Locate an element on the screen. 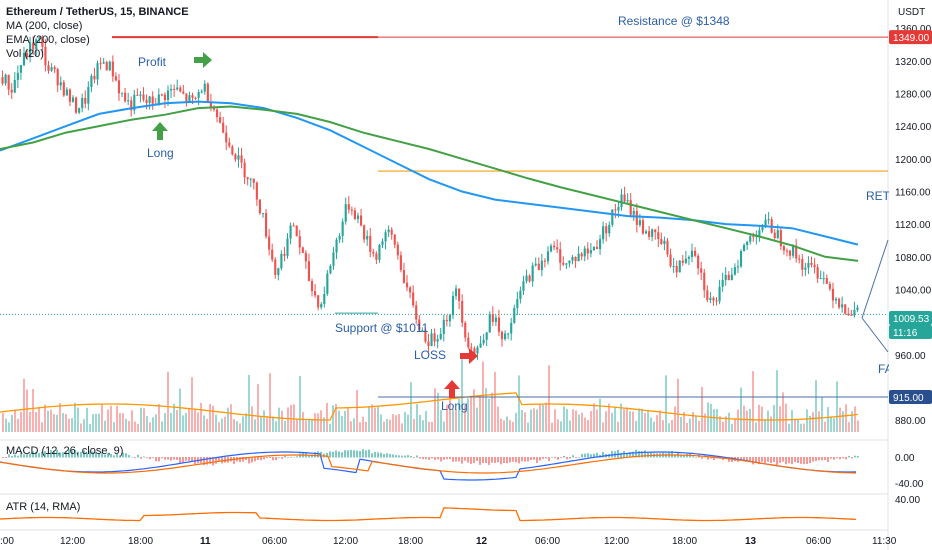  profit-arrow-right-icon is located at coordinates (203, 60).